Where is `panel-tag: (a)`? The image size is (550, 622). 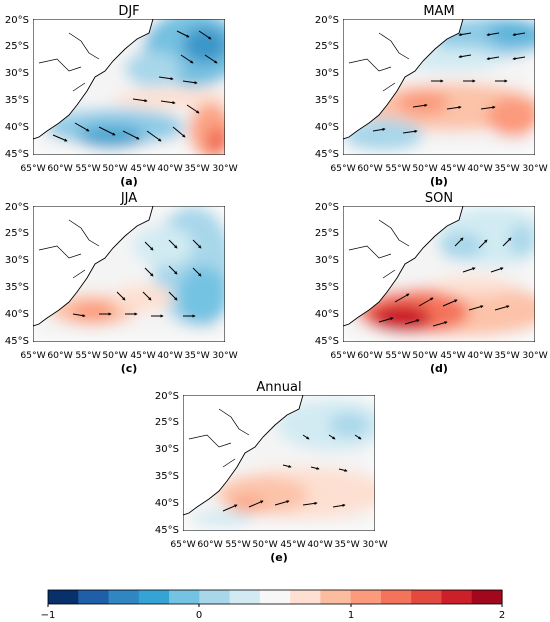 panel-tag: (a) is located at coordinates (128, 181).